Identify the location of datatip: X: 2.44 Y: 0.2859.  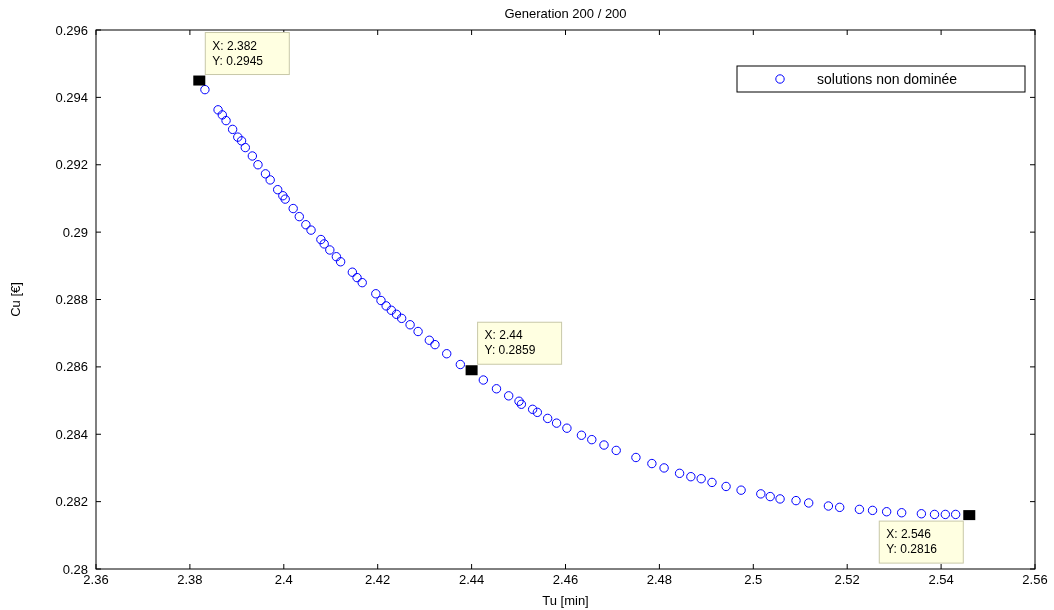
(514, 348).